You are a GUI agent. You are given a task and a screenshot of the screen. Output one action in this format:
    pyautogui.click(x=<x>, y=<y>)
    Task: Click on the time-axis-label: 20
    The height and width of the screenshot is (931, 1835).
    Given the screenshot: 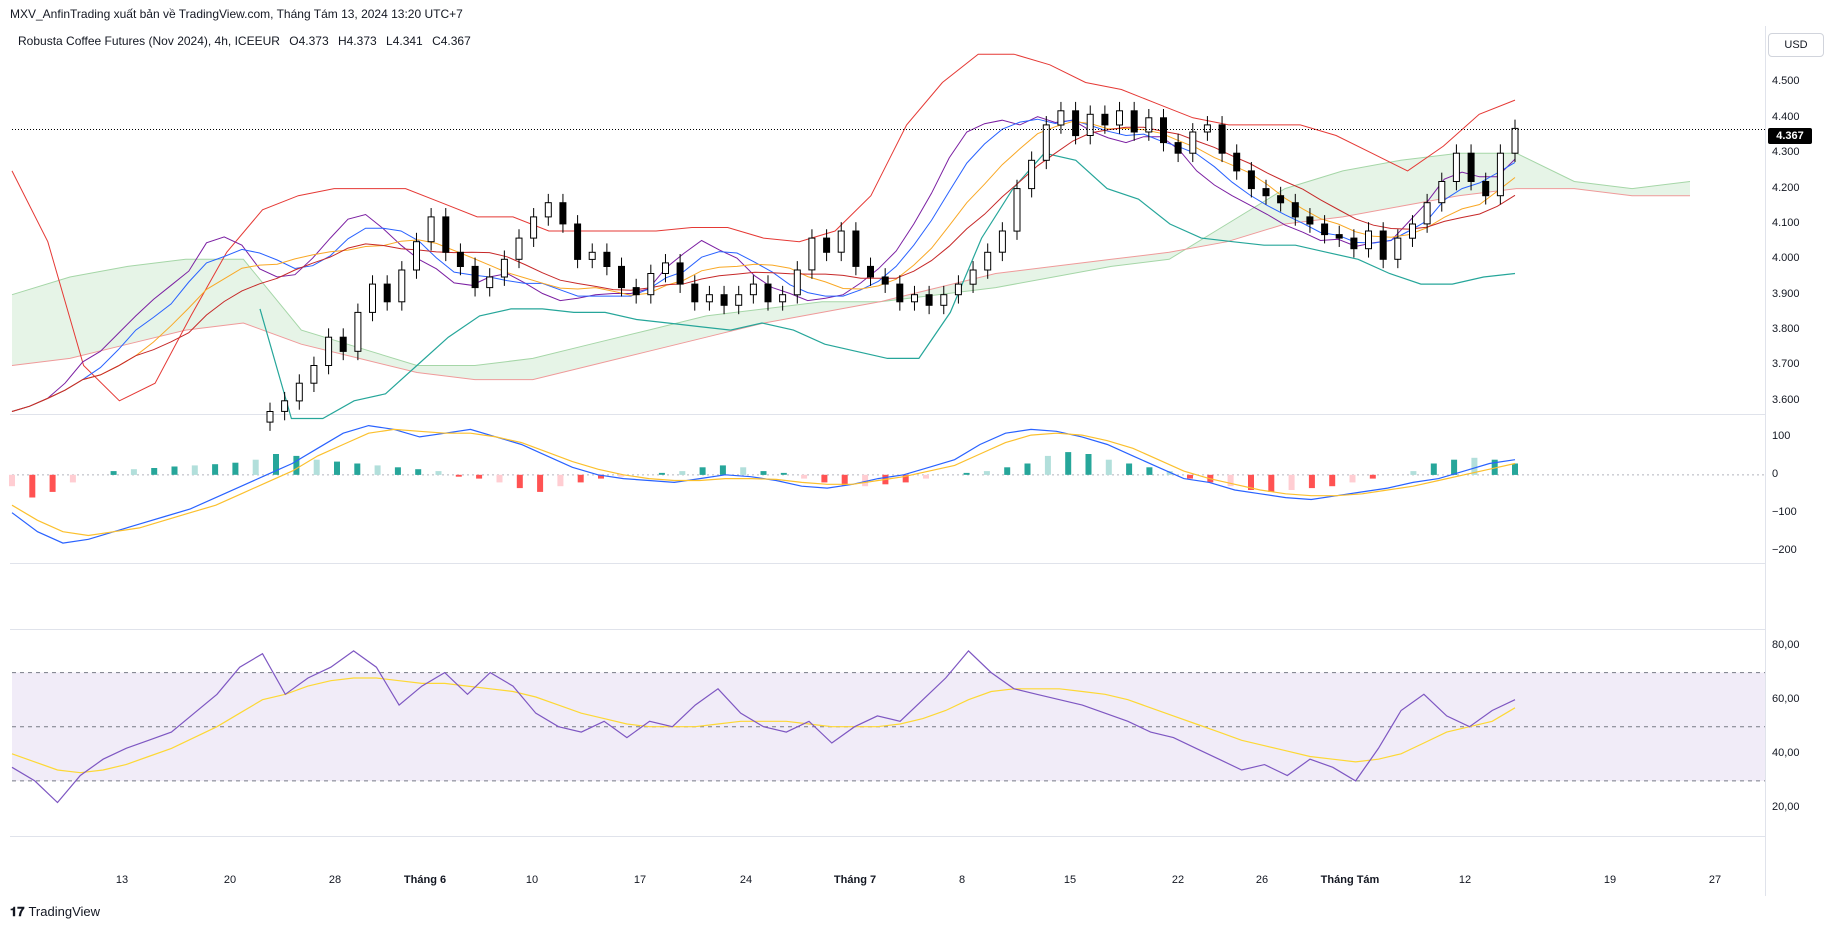 What is the action you would take?
    pyautogui.click(x=230, y=880)
    